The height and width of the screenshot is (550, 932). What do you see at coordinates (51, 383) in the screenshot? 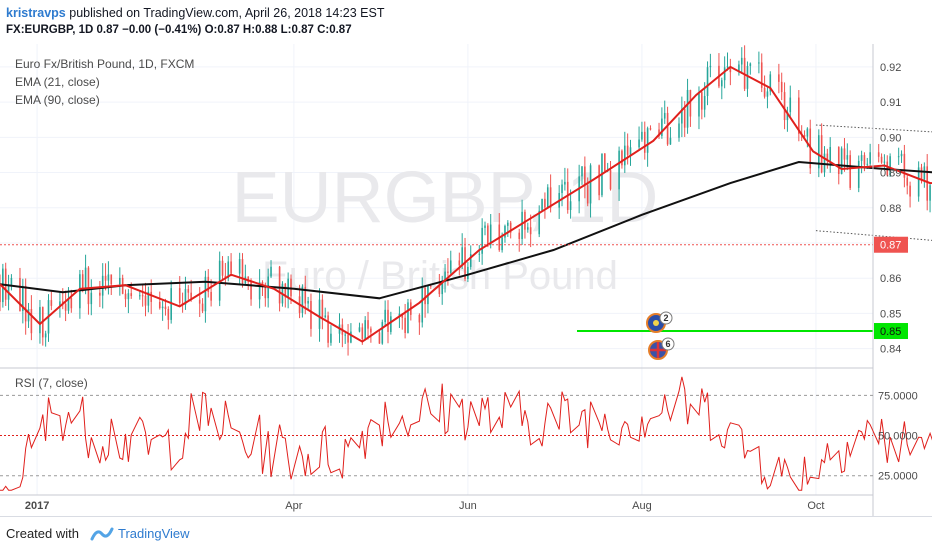
I see `legend-rsi: RSI (7, close)` at bounding box center [51, 383].